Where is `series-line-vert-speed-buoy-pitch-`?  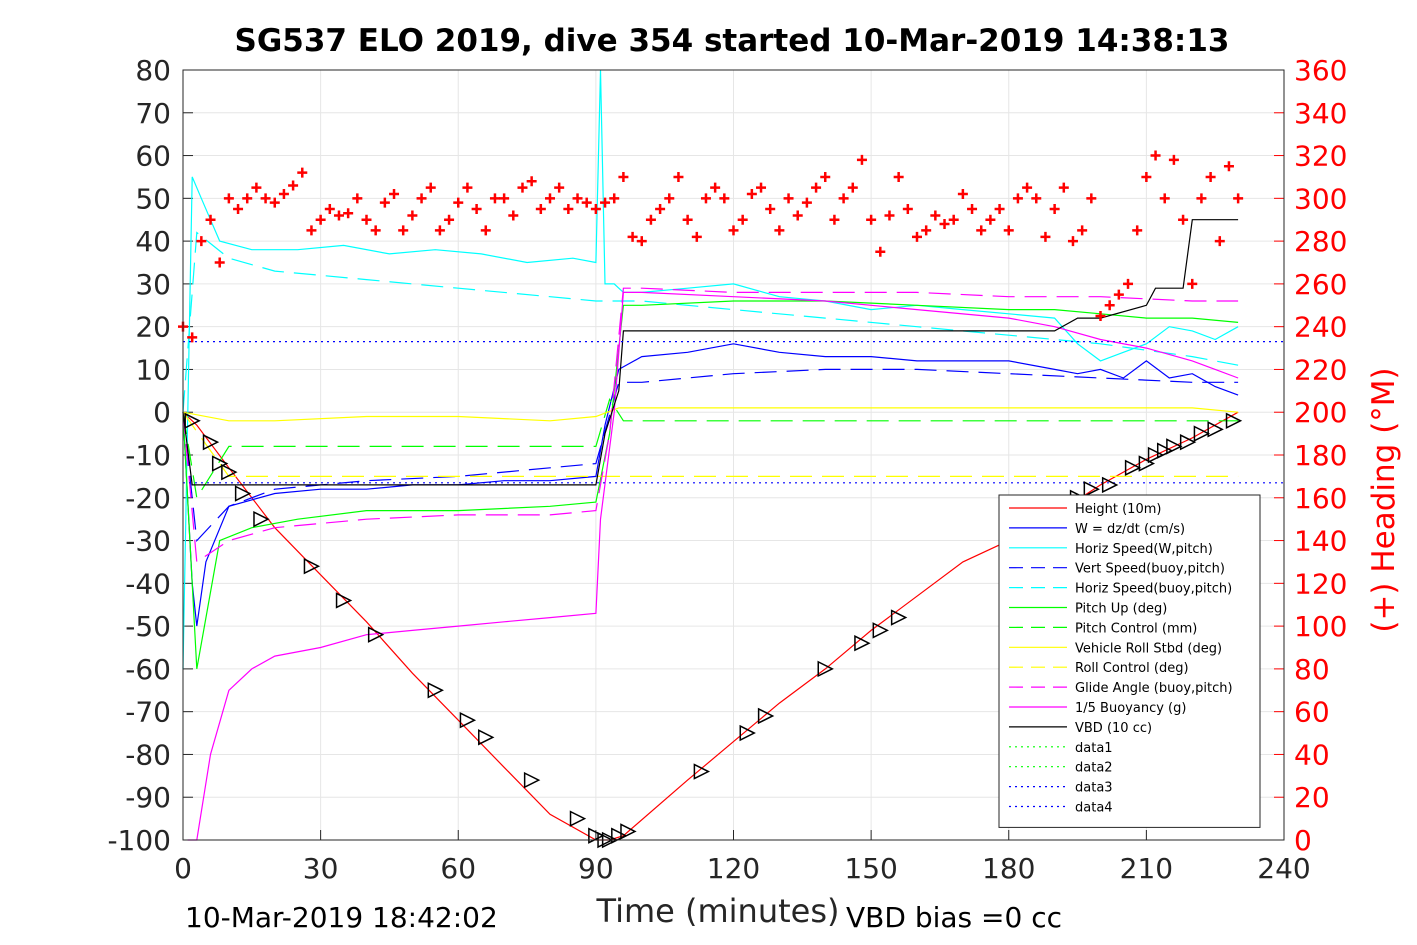 series-line-vert-speed-buoy-pitch- is located at coordinates (710, 455).